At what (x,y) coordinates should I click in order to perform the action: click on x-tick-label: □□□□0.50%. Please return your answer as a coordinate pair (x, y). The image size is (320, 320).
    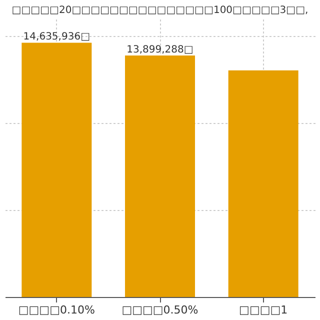
    Looking at the image, I should click on (160, 310).